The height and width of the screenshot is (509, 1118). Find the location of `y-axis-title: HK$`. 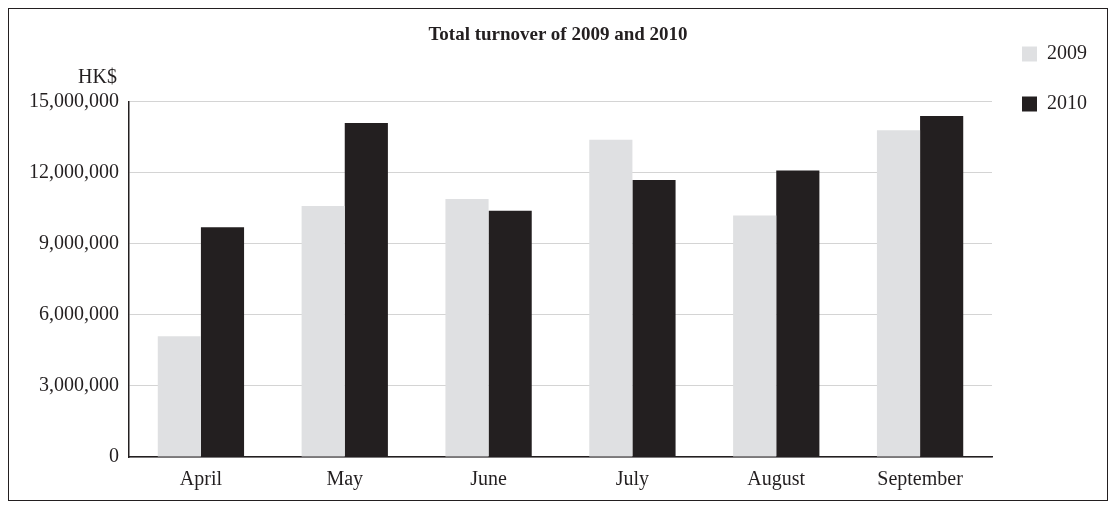

y-axis-title: HK$ is located at coordinates (97, 76).